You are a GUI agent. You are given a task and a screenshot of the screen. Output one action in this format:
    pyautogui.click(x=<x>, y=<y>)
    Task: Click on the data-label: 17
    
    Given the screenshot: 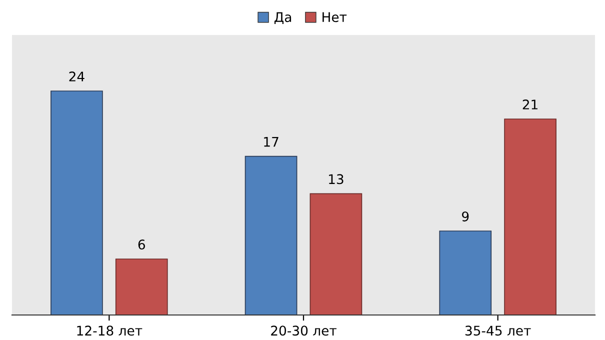 What is the action you would take?
    pyautogui.click(x=271, y=142)
    